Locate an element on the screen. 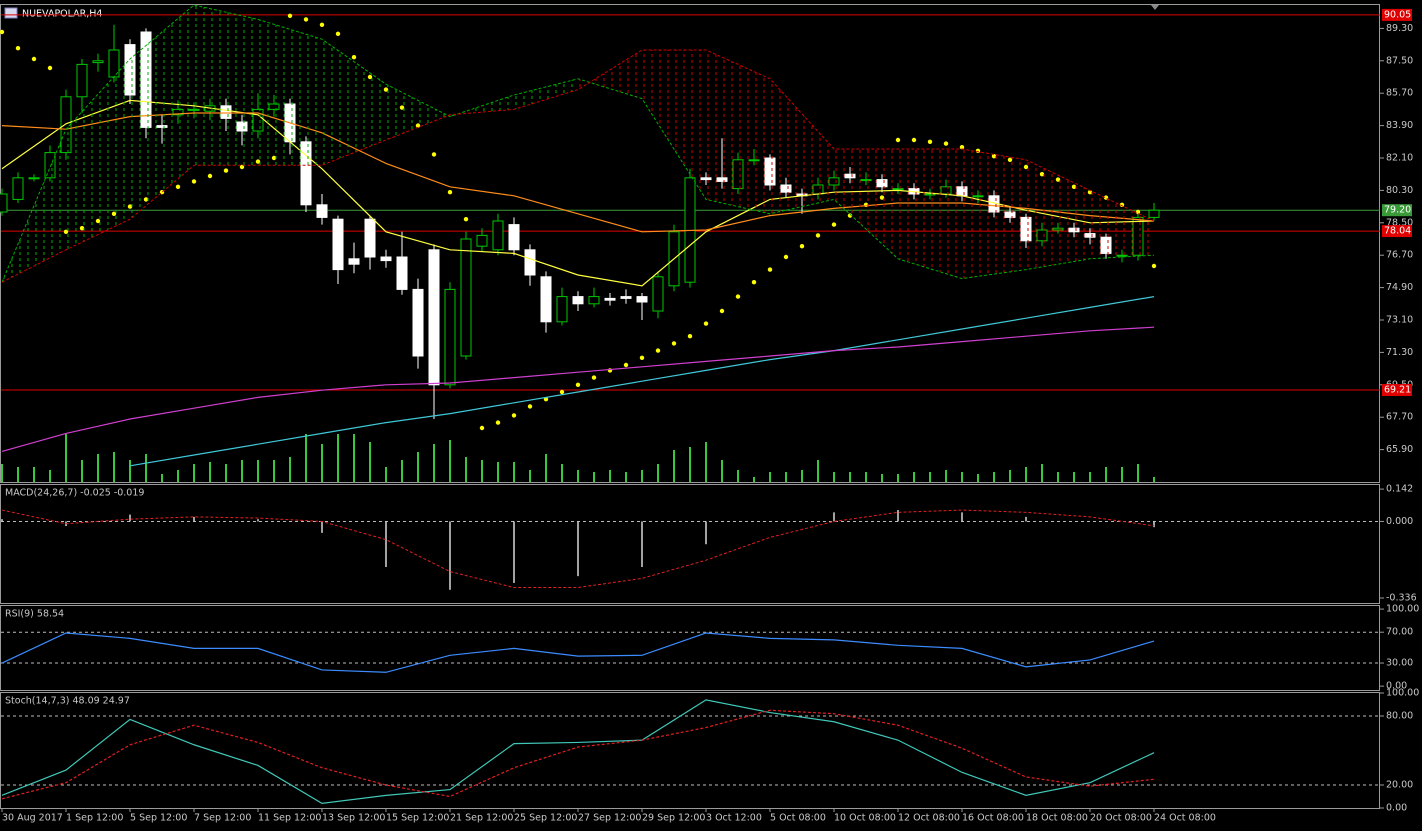 The height and width of the screenshot is (831, 1422). macd-panel-frame is located at coordinates (690, 544).